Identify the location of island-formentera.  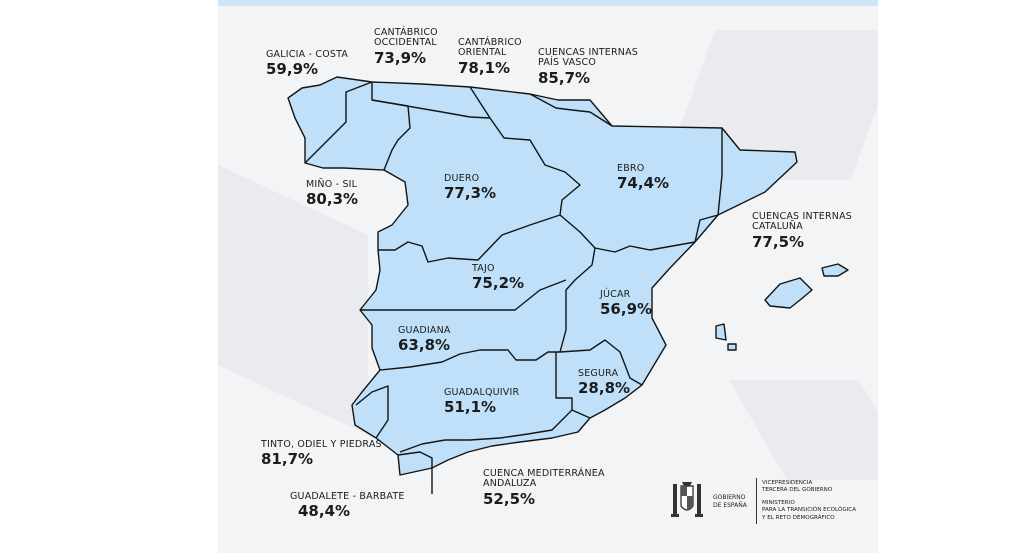
(732, 347).